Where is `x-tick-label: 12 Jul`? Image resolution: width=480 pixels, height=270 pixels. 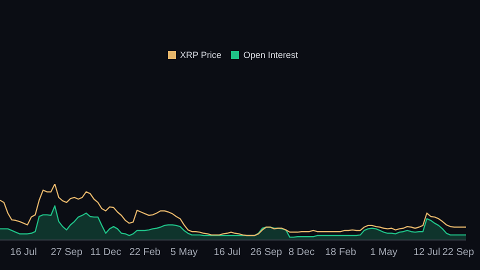 x-tick-label: 12 Jul is located at coordinates (426, 252).